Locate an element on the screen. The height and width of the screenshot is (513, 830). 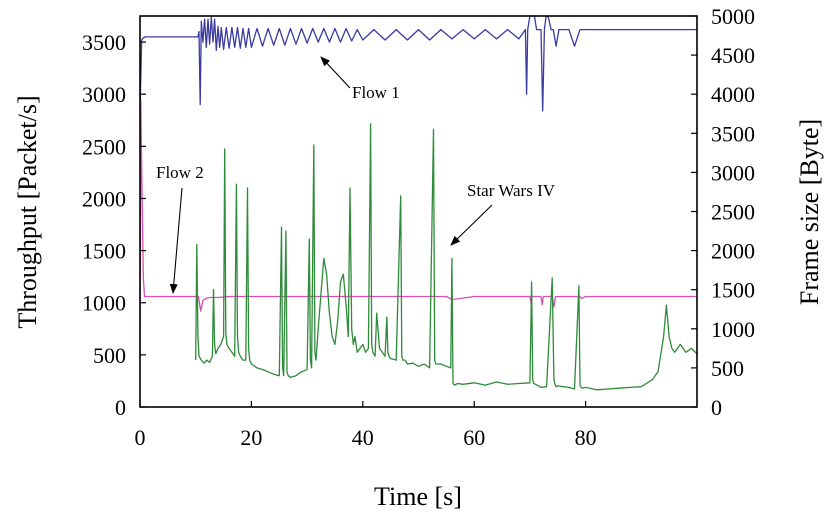
left-y-tick-label: 3000 is located at coordinates (104, 94).